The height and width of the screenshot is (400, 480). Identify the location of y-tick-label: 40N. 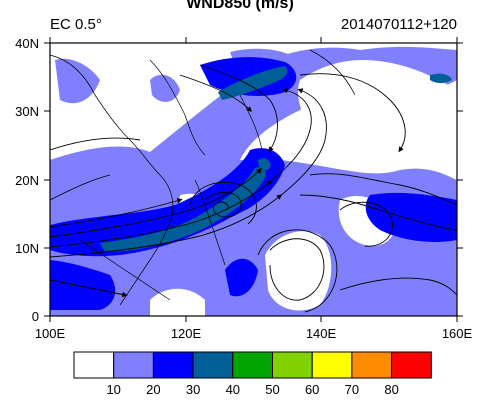
(27, 43).